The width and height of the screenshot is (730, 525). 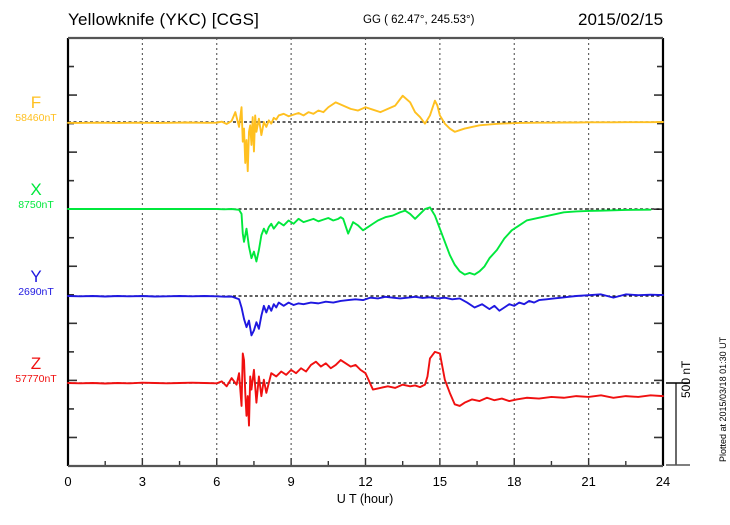 I want to click on component-baseline-value: 58460nT, so click(x=36, y=118).